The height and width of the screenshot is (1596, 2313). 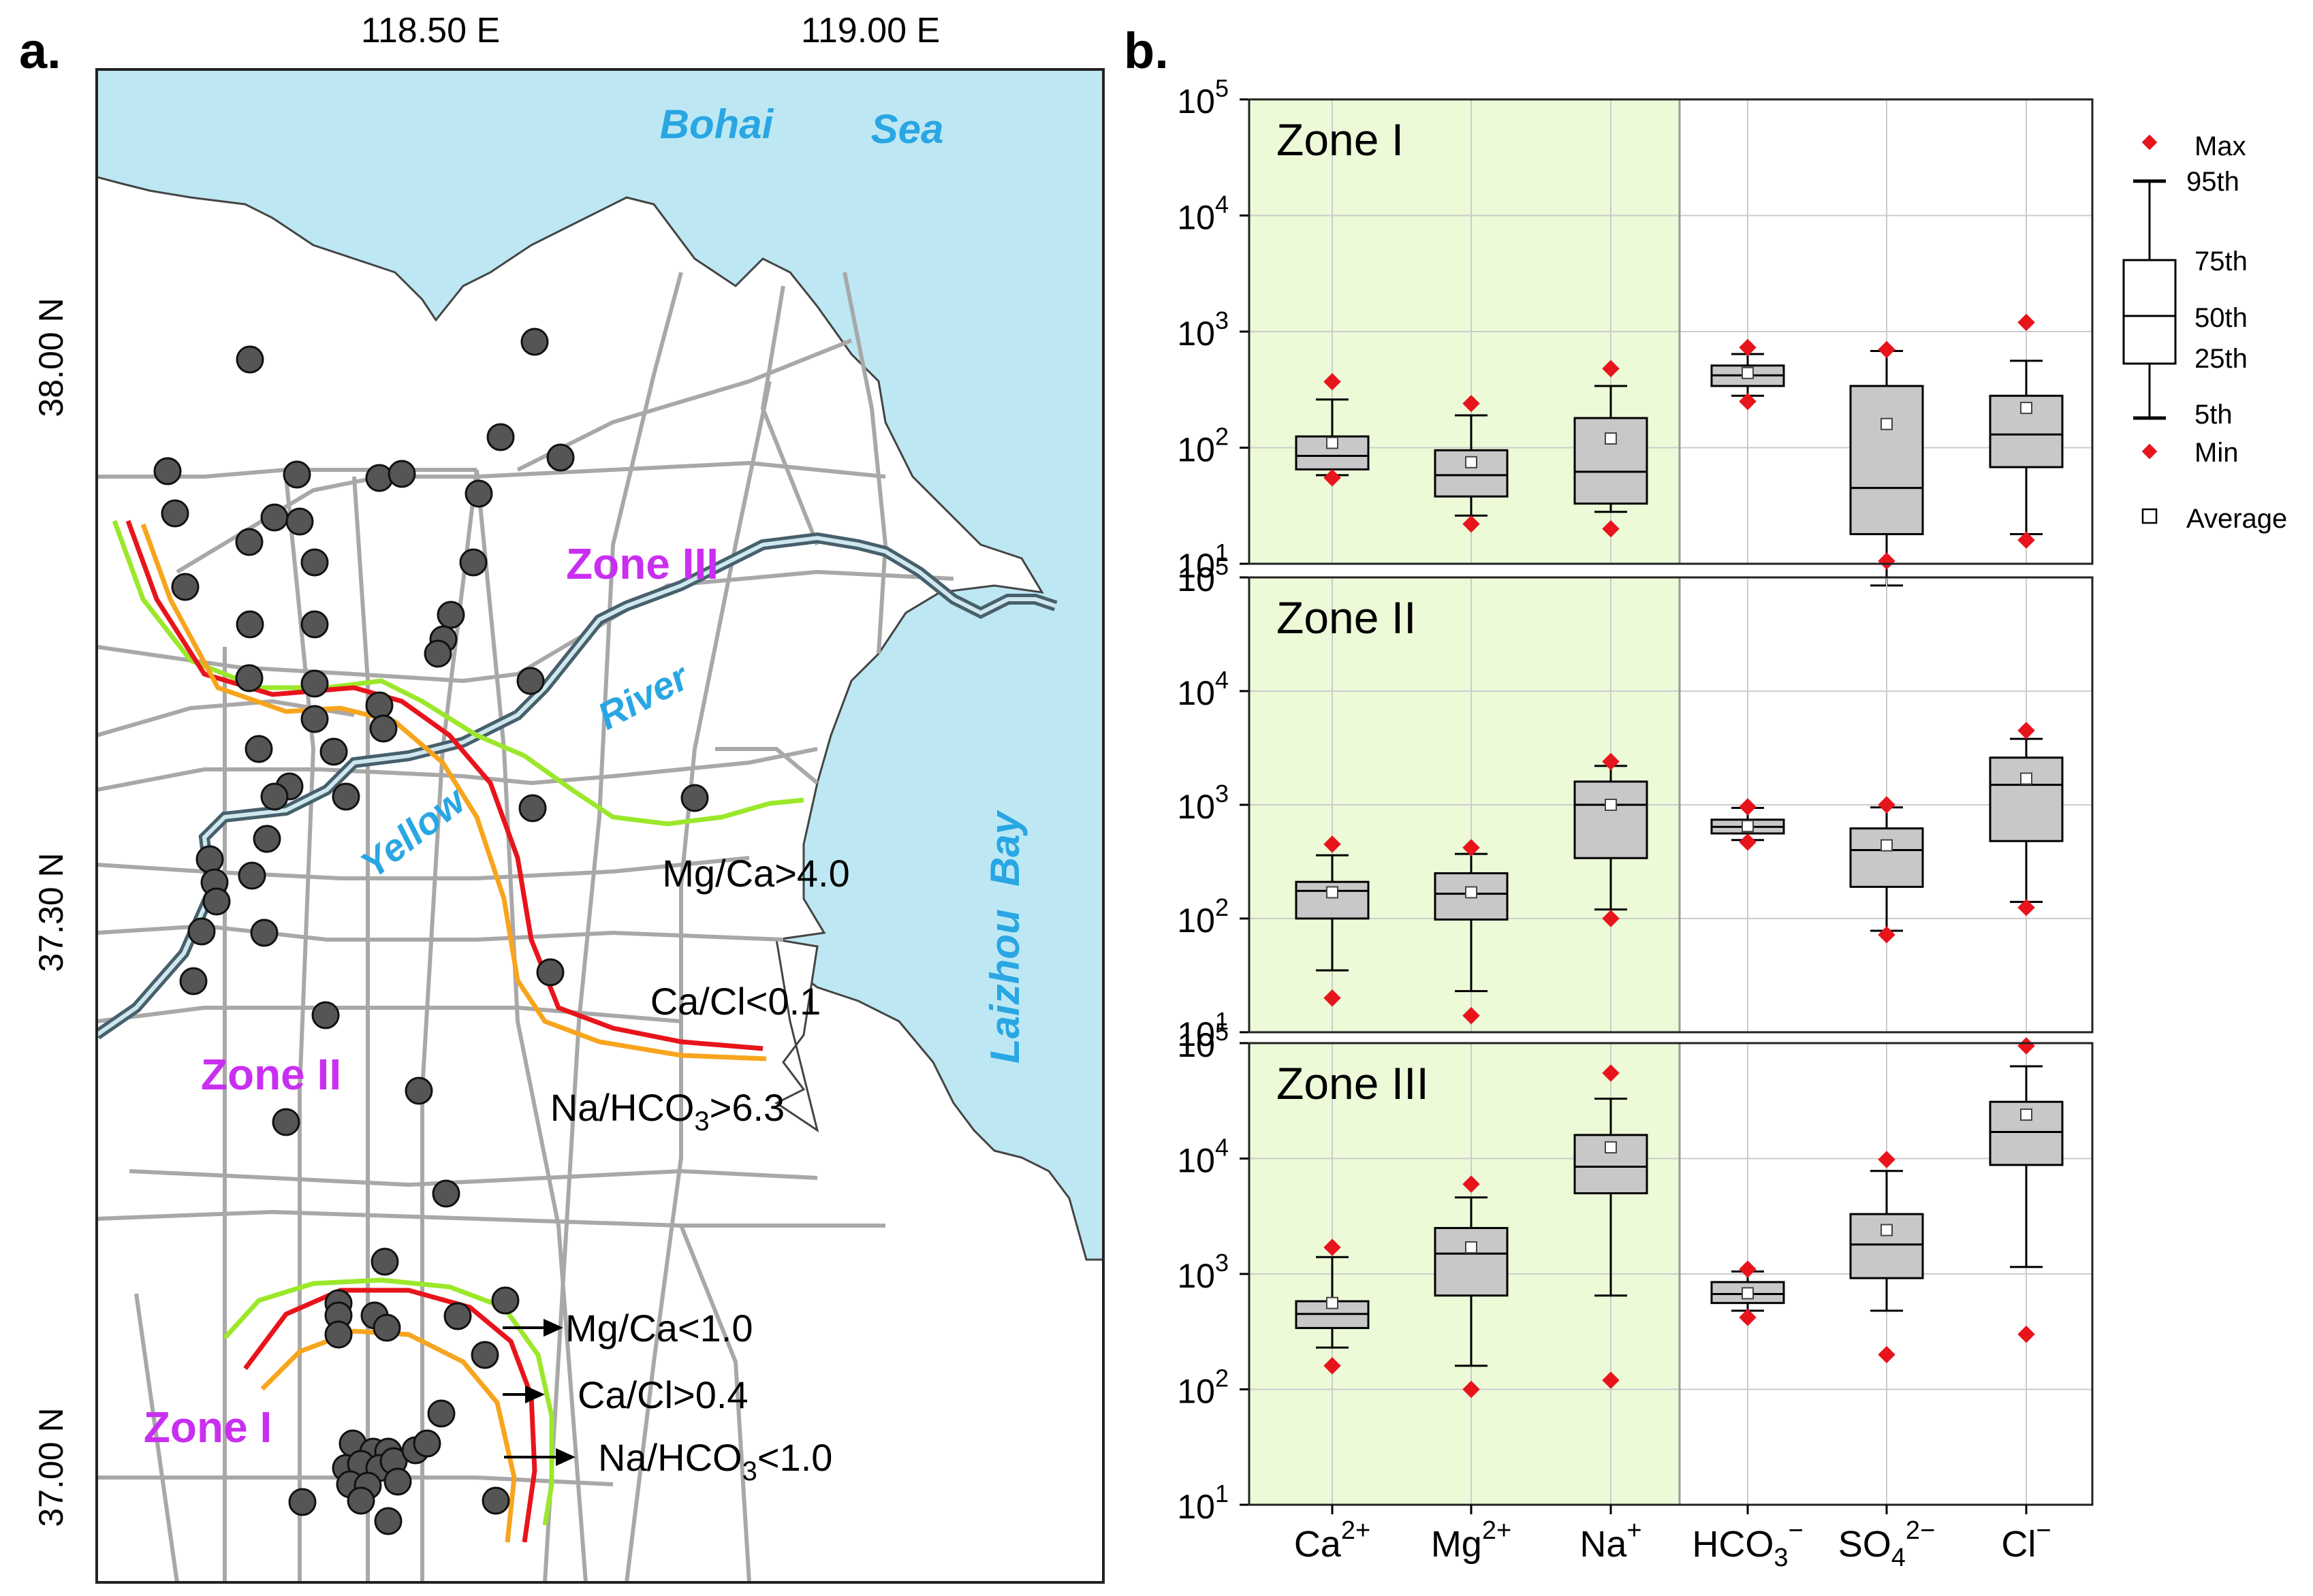 I want to click on category-labels: Ca2+ Mg2+ Na+ HCO3− SO42− Cl−, so click(x=1672, y=1539).